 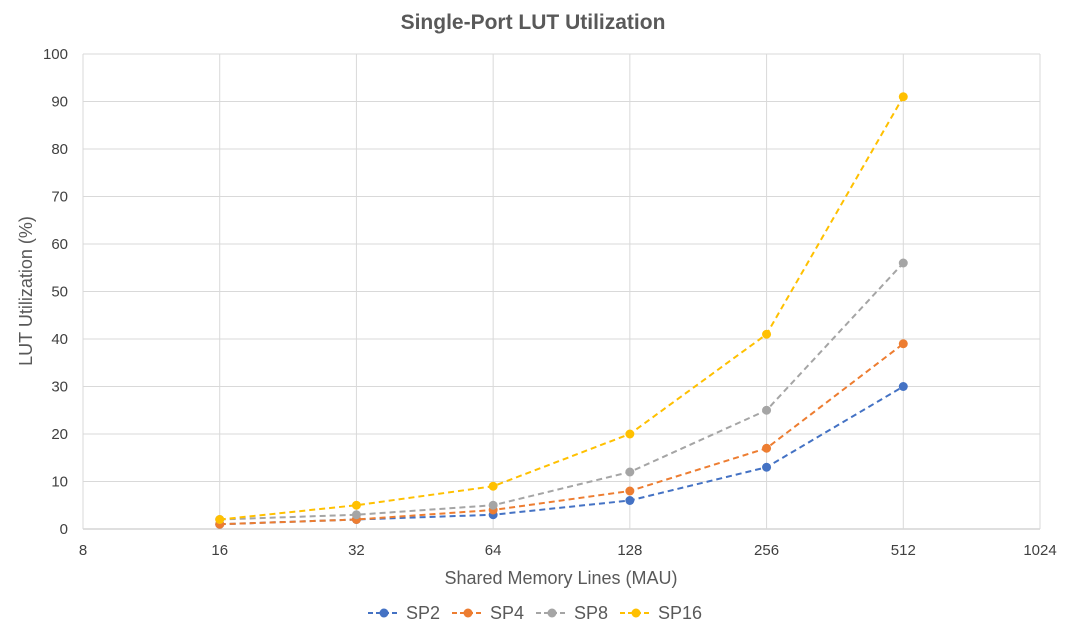 What do you see at coordinates (59, 482) in the screenshot?
I see `y-tick-label: 10` at bounding box center [59, 482].